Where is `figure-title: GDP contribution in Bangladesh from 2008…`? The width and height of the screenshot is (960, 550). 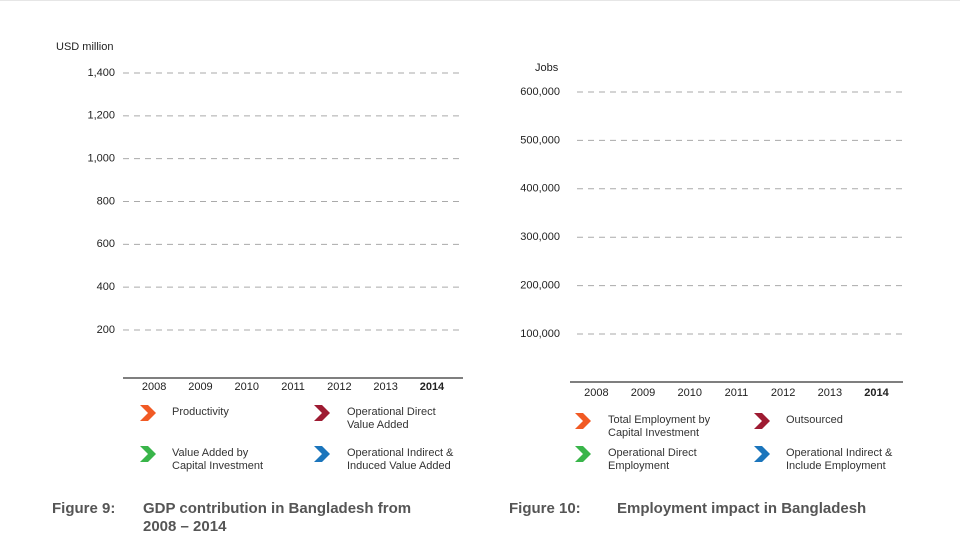 figure-title: GDP contribution in Bangladesh from 2008… is located at coordinates (277, 517).